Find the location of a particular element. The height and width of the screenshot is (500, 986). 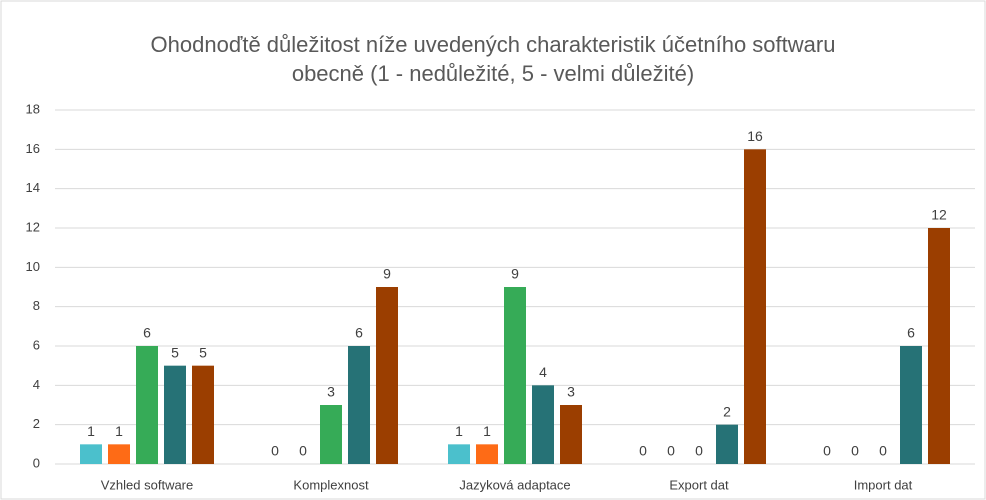

x-tick-label: Export dat is located at coordinates (699, 484).